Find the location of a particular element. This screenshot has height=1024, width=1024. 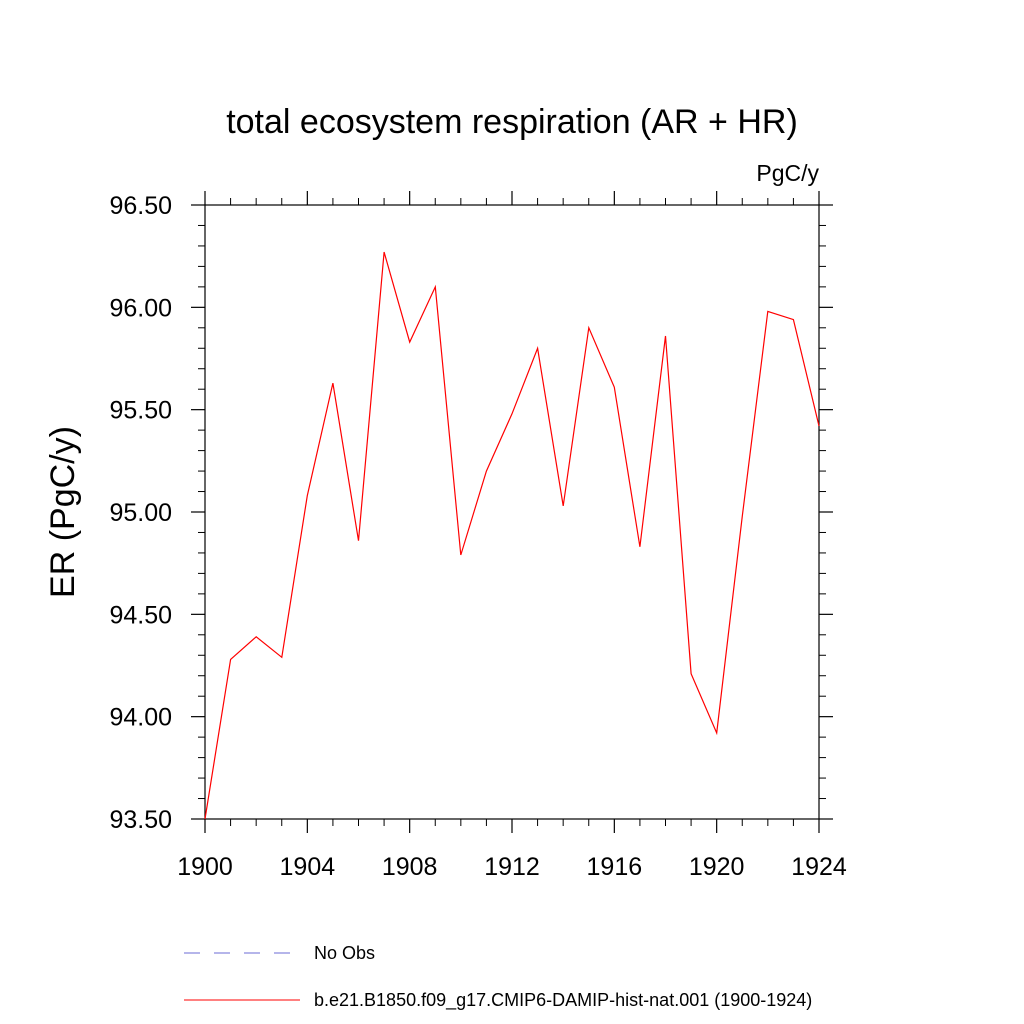

x-tick-label: 1900 is located at coordinates (205, 867).